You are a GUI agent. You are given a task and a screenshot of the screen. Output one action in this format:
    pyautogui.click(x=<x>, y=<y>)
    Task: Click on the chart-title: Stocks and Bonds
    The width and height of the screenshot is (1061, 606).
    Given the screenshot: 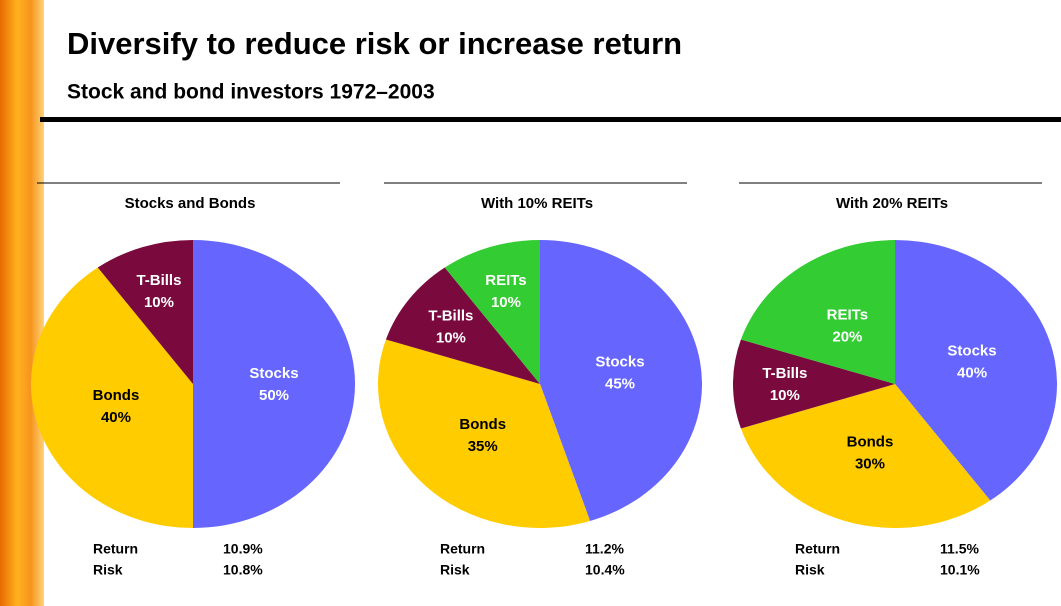 What is the action you would take?
    pyautogui.click(x=190, y=203)
    